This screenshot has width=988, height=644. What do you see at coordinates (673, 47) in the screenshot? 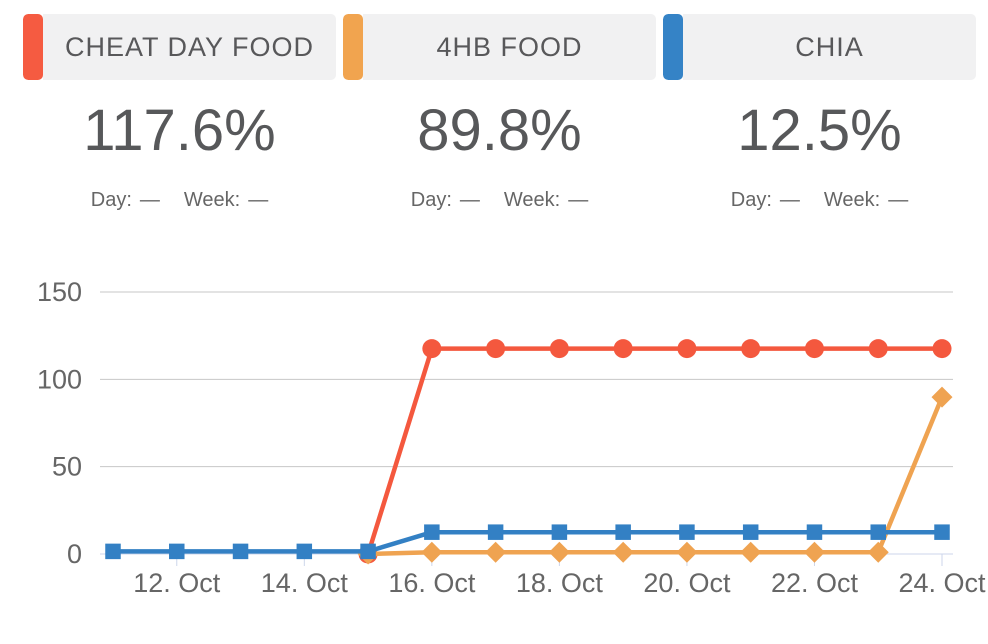
I see `series-color-swatch-chia` at bounding box center [673, 47].